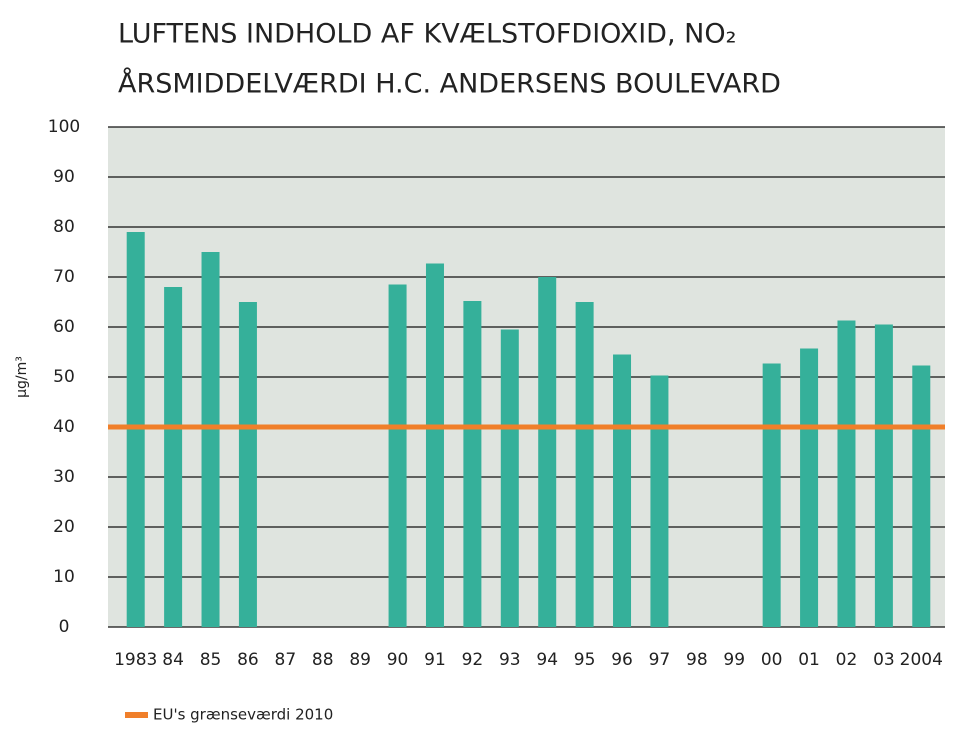 Image resolution: width=962 pixels, height=742 pixels. Describe the element at coordinates (449, 84) in the screenshot. I see `chart-subtitle: ÅRSMIDDELVÆRDI H.C. ANDERSENS BOULEVARD` at that location.